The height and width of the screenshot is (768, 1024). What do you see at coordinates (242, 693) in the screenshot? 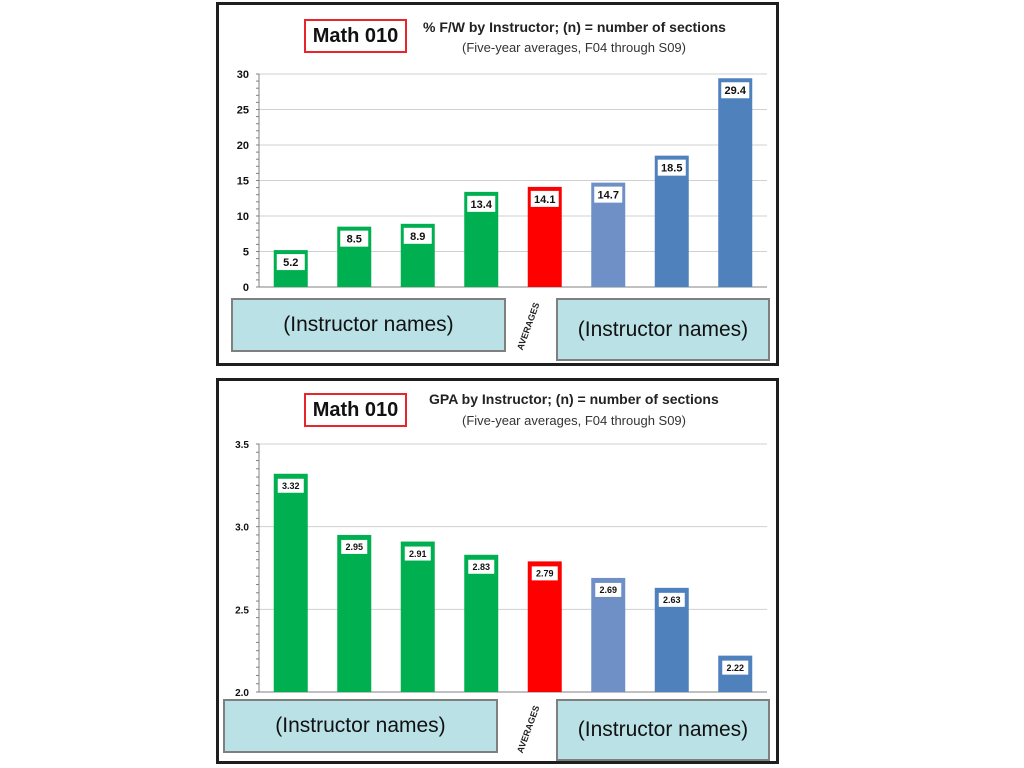
I see `y-tick-label: 2.0` at bounding box center [242, 693].